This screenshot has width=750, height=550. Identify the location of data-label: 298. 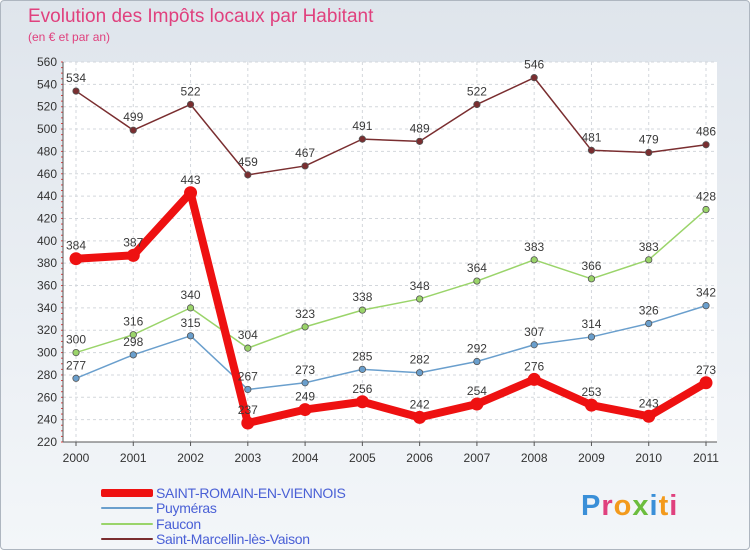
(133, 342).